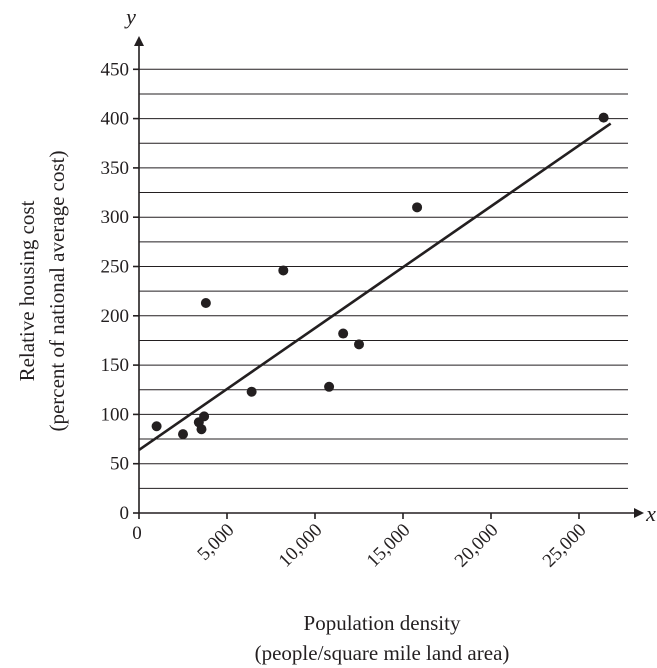  What do you see at coordinates (639, 513) in the screenshot?
I see `x-axis-arrowhead` at bounding box center [639, 513].